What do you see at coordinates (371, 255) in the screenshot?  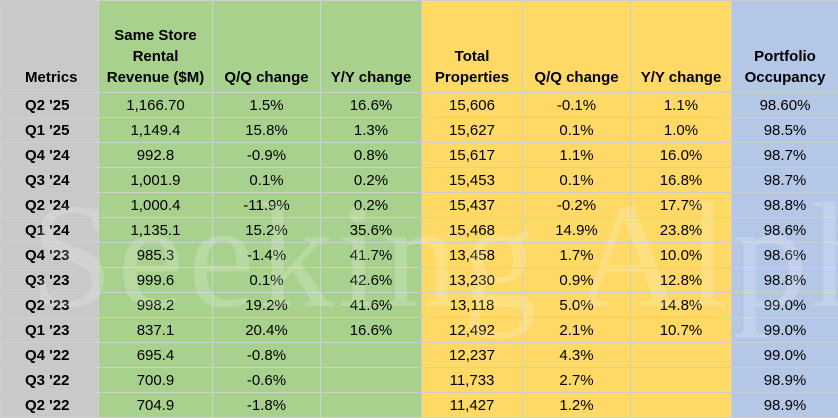 I see `cell-revenue-yy-change: 41.7%` at bounding box center [371, 255].